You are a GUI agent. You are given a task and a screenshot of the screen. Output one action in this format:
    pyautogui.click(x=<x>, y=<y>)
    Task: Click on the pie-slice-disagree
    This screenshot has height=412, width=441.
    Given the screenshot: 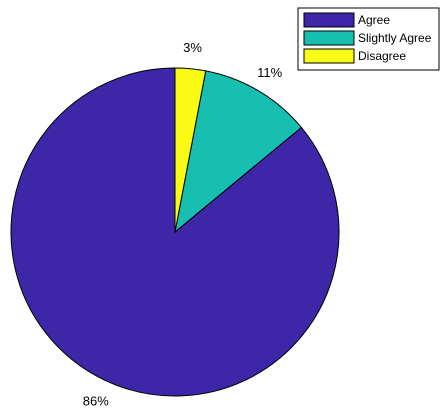 What is the action you would take?
    pyautogui.click(x=190, y=150)
    